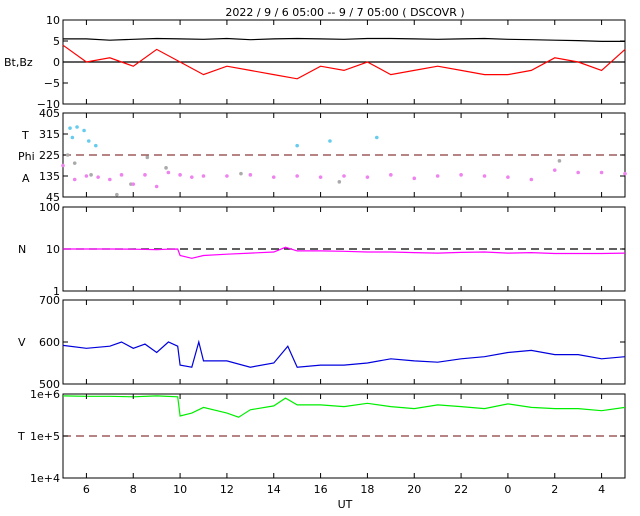  I want to click on x-tick-label: 4, so click(601, 489).